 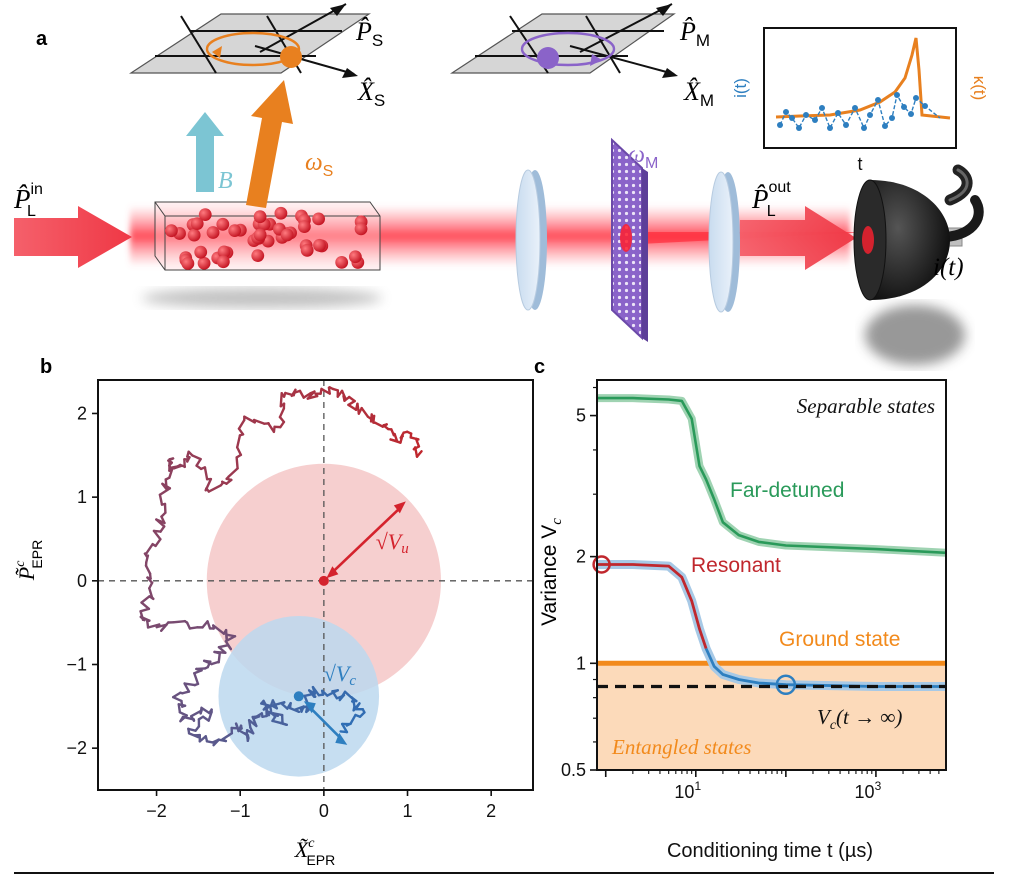 What do you see at coordinates (581, 416) in the screenshot?
I see `y-tick-label: 5` at bounding box center [581, 416].